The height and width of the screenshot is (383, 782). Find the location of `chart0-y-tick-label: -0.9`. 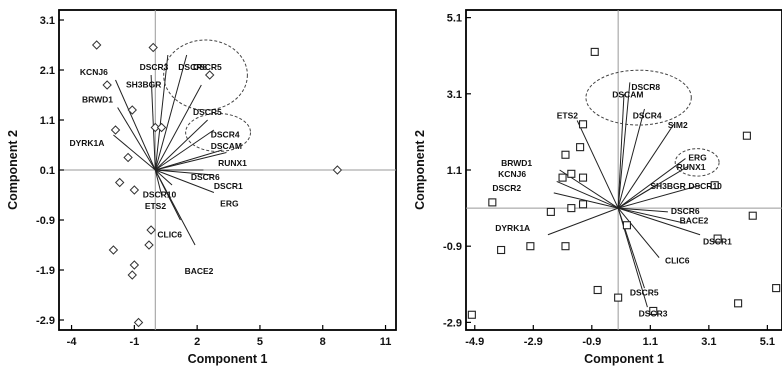

chart0-y-tick-label: -0.9 is located at coordinates (45, 221).